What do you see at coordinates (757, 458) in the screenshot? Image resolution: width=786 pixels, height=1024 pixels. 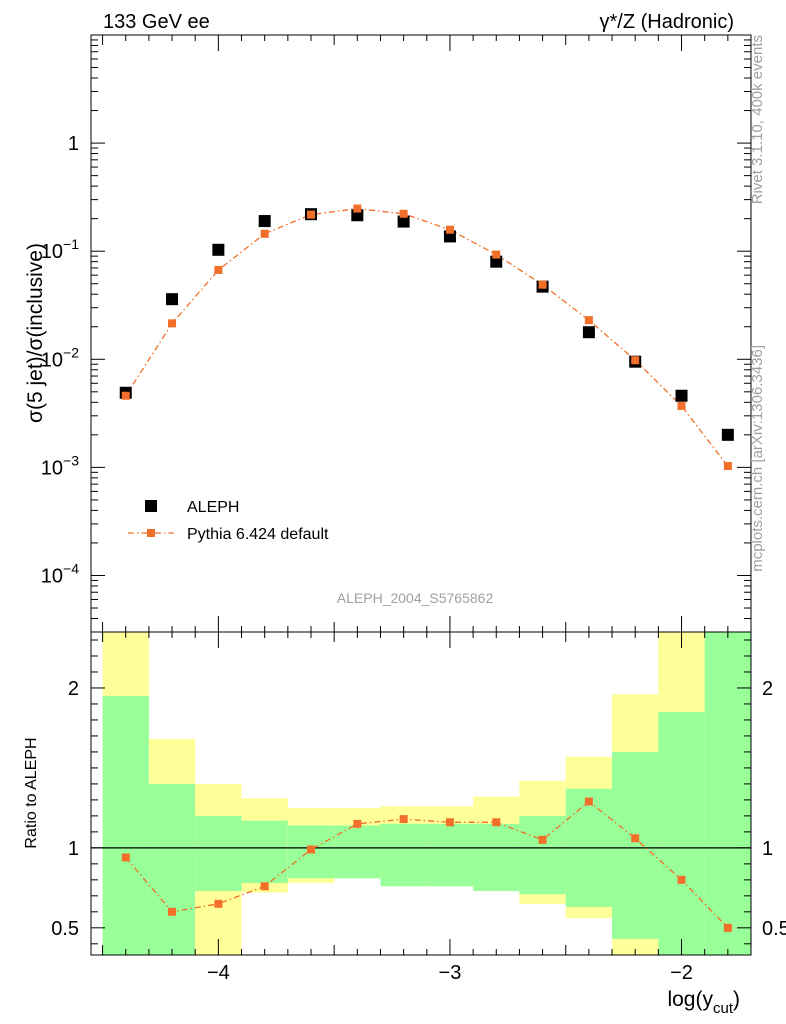 I see `mcplots-label: mcplots.cern.ch [arXiv:1306.3436]` at bounding box center [757, 458].